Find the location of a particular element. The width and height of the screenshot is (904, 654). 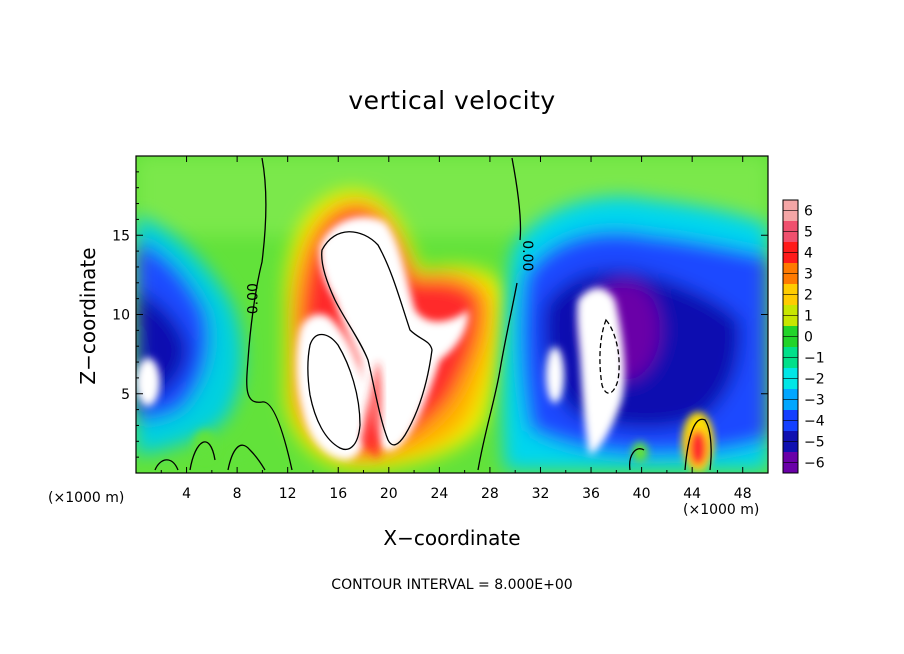

colorbar-label: 6 is located at coordinates (808, 212).